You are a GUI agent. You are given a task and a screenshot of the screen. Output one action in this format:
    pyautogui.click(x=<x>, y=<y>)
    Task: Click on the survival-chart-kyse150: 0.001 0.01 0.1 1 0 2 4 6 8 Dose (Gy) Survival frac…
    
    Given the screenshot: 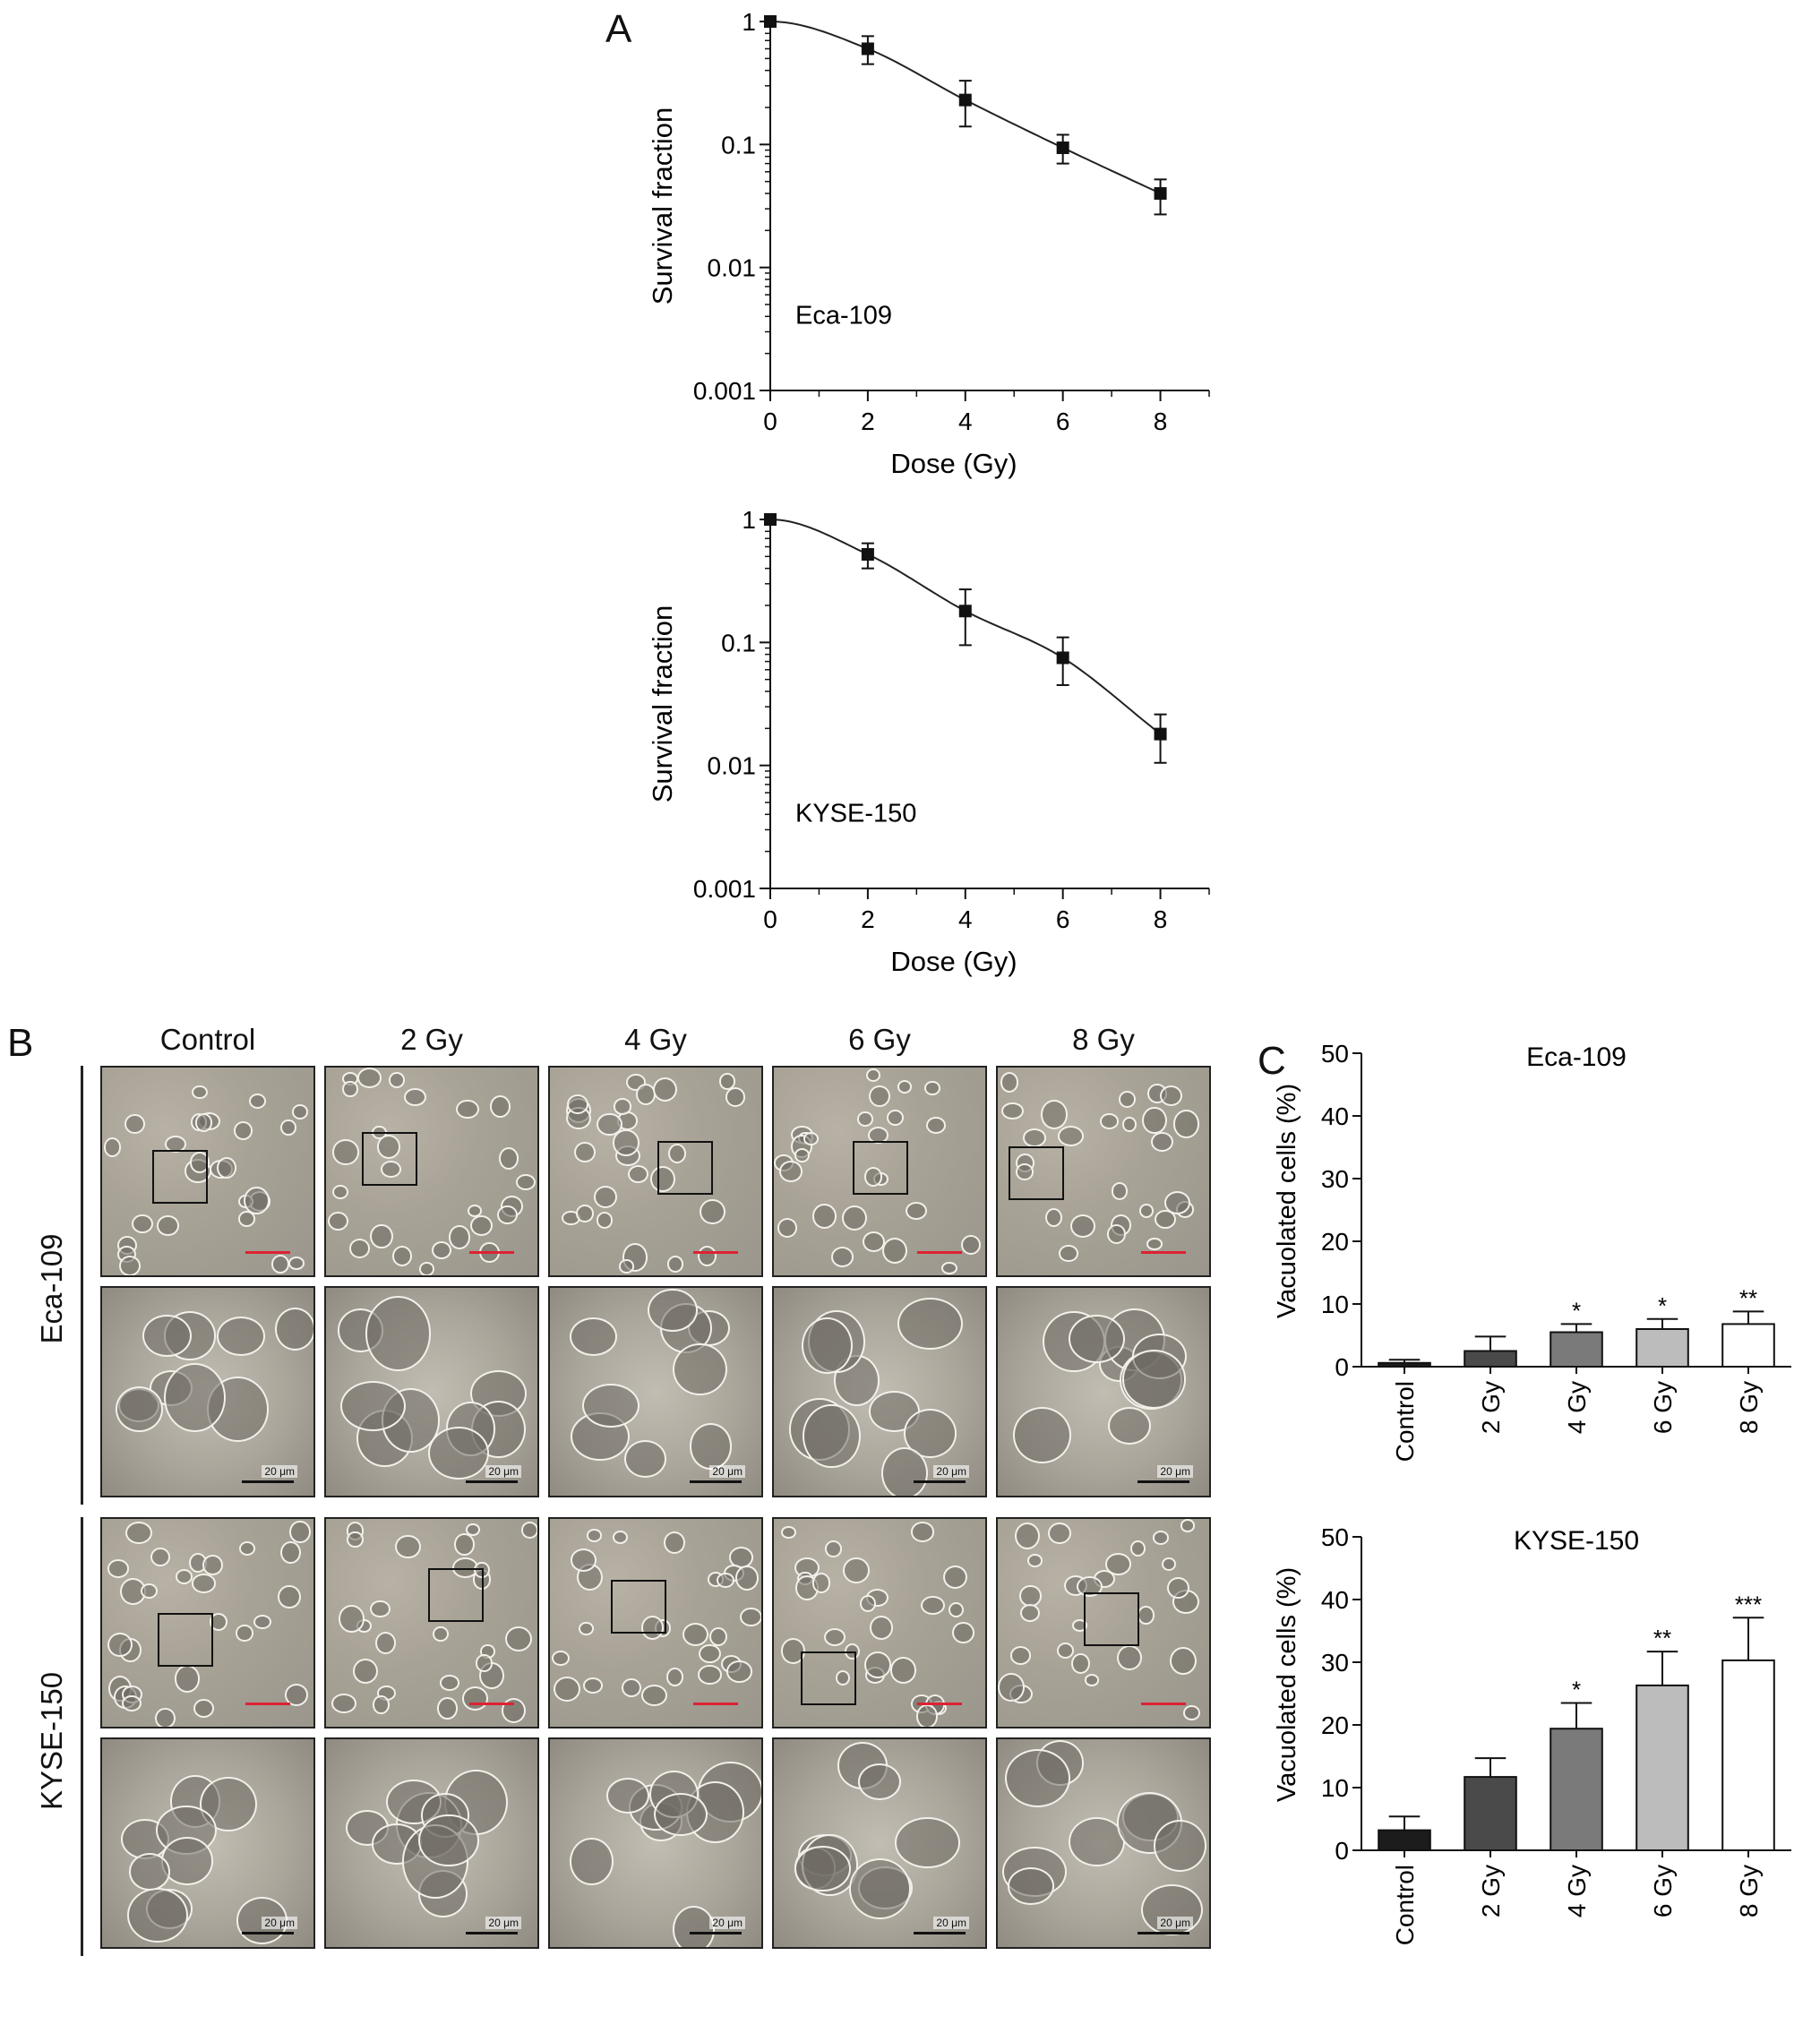 What is the action you would take?
    pyautogui.click(x=928, y=741)
    